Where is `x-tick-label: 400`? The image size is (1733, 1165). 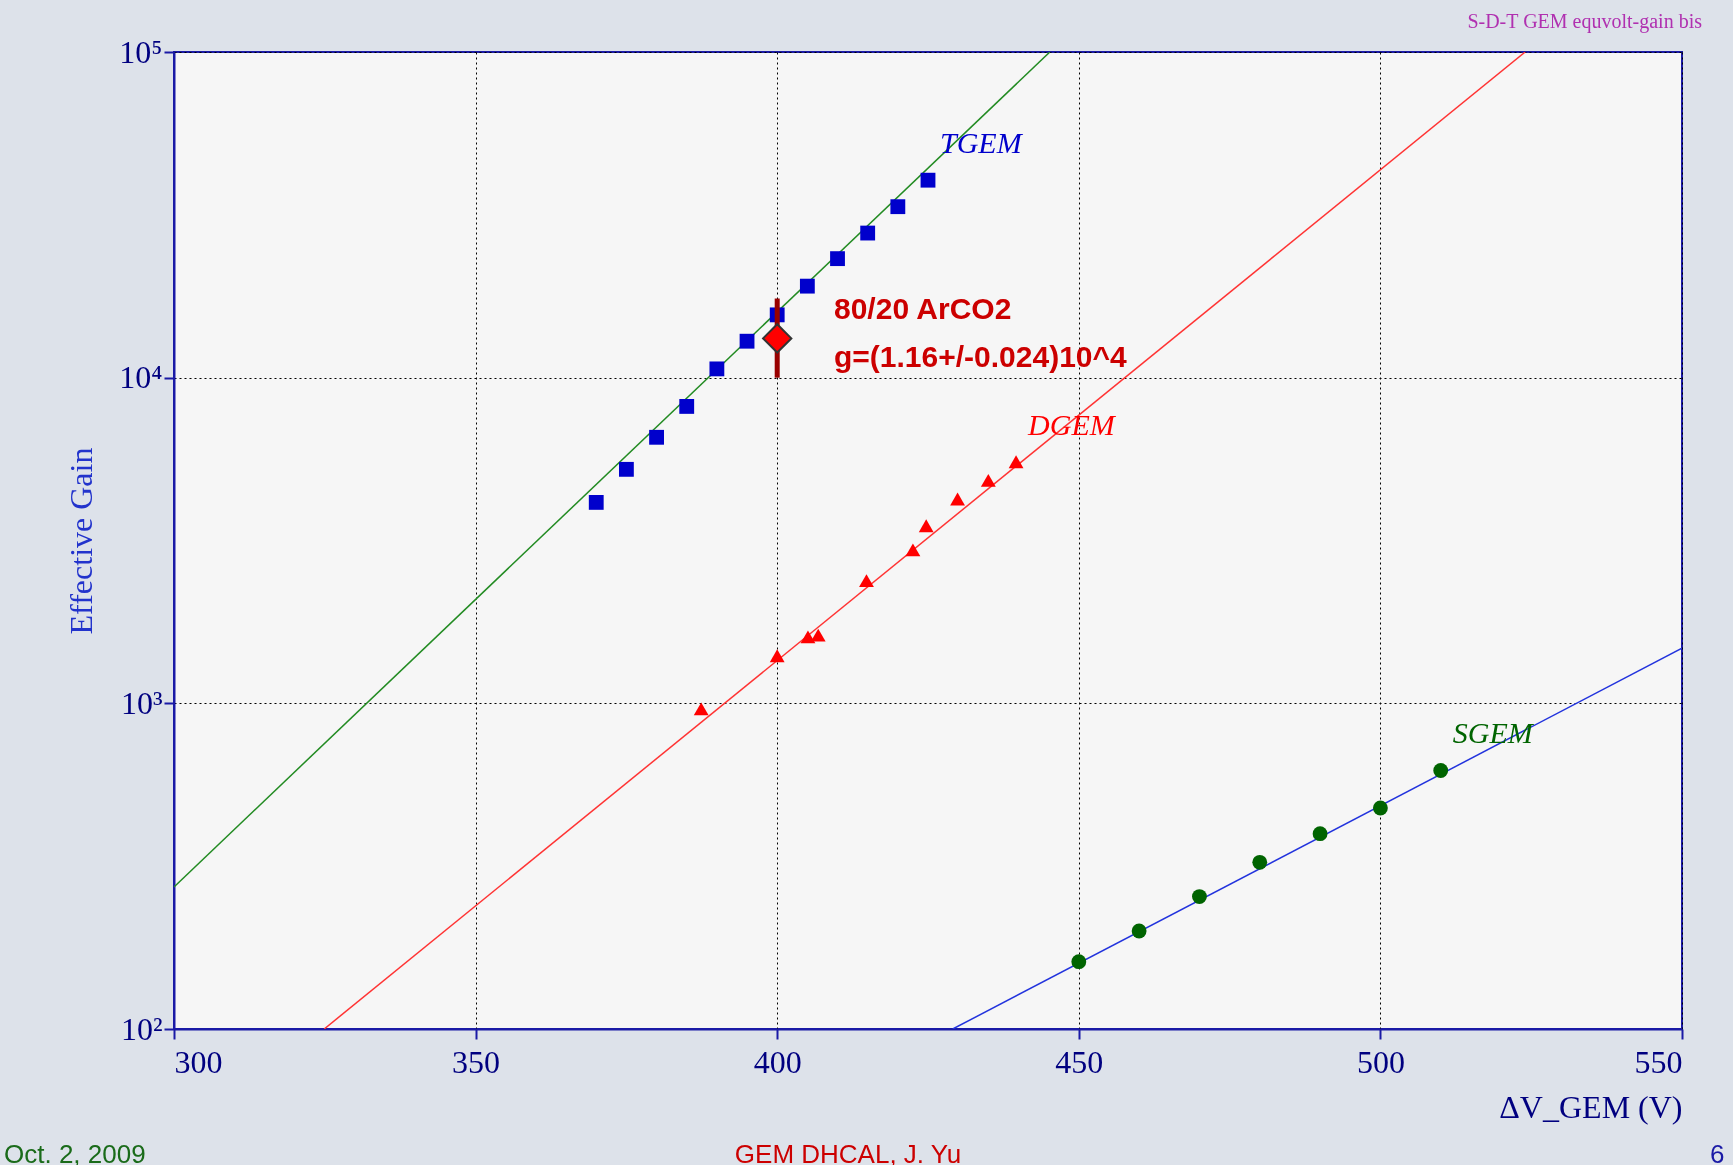
x-tick-label: 400 is located at coordinates (777, 1061).